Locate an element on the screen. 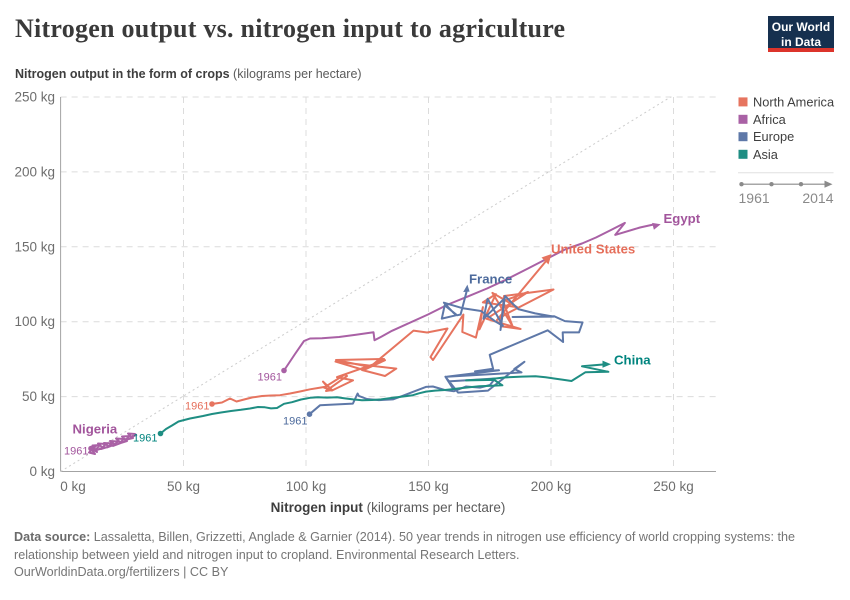 The image size is (850, 600). svg-text: Asia is located at coordinates (766, 154).